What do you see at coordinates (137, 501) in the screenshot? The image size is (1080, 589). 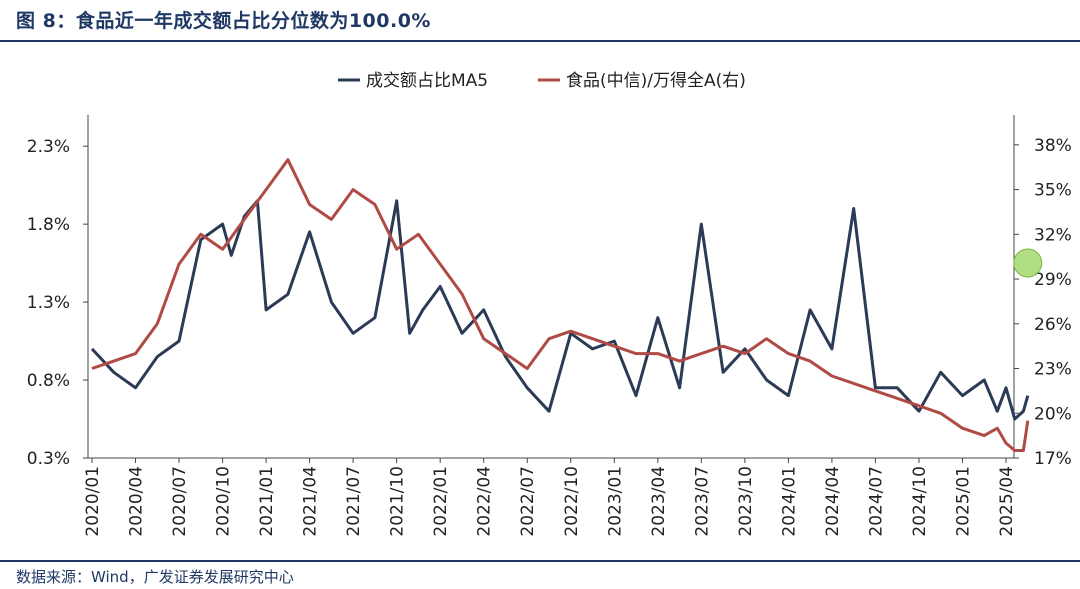 I see `x-tick-label: 2020/04` at bounding box center [137, 501].